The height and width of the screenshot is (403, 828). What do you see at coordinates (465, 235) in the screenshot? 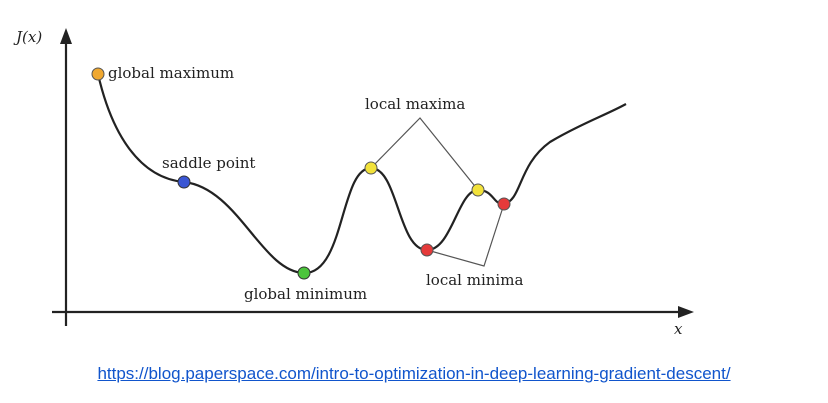
I see `local-minima-connector` at bounding box center [465, 235].